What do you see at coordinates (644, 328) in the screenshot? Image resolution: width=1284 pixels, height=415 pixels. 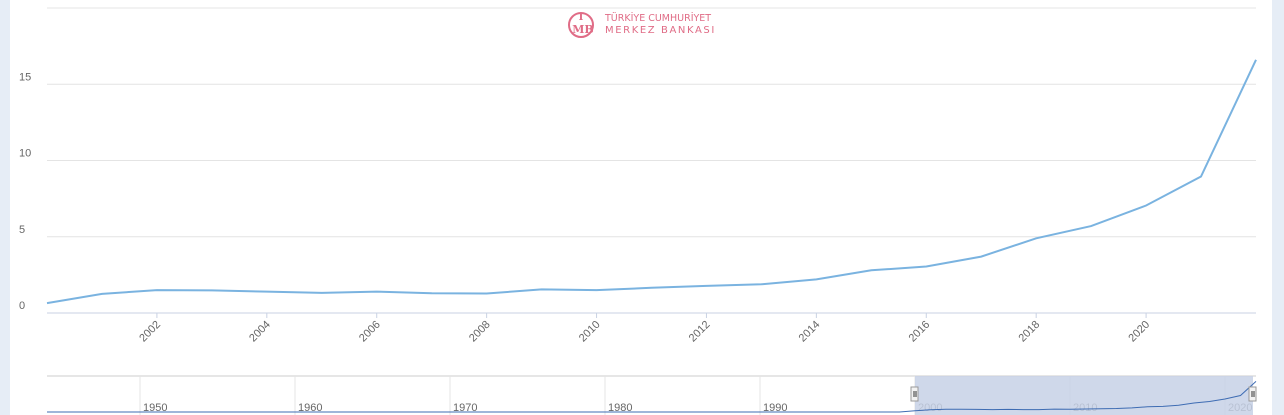 I see `x-axis-ticks: 2002 2004 2006 2008 2010 2012 2014 2016 2018 2020` at bounding box center [644, 328].